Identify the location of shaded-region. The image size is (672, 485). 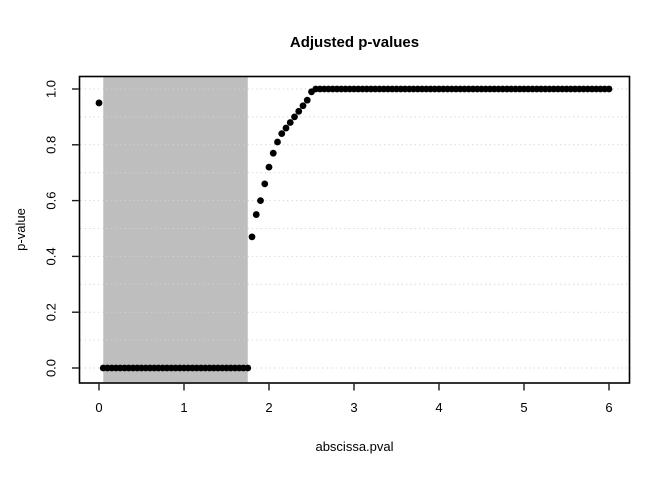
(175, 230).